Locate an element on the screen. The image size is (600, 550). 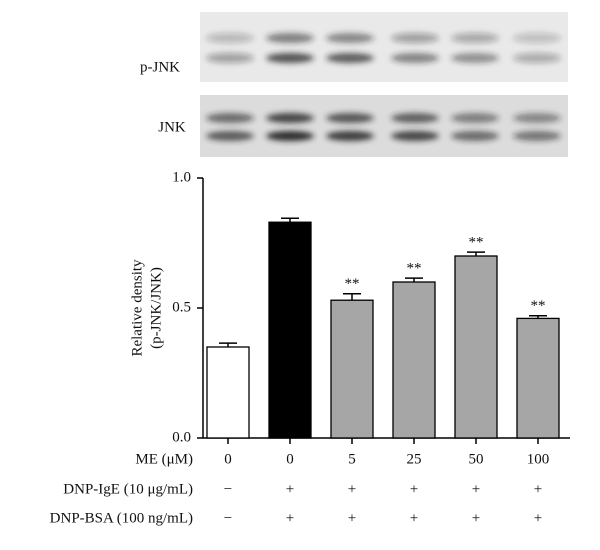
x-tick-label: 50 is located at coordinates (476, 459).